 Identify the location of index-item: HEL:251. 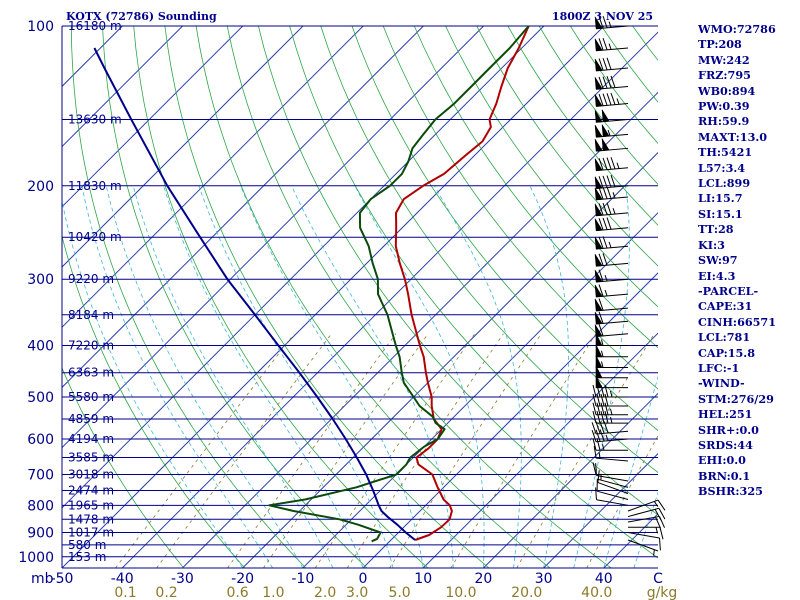
(725, 414).